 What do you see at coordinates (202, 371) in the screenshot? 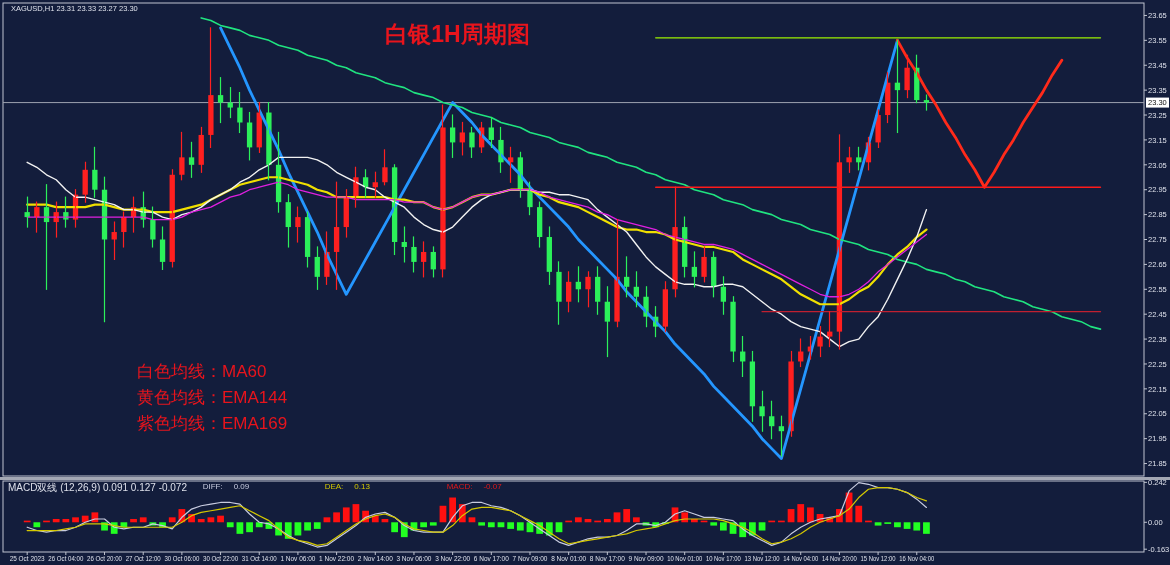
I see `annotation: 白色均线：MA60` at bounding box center [202, 371].